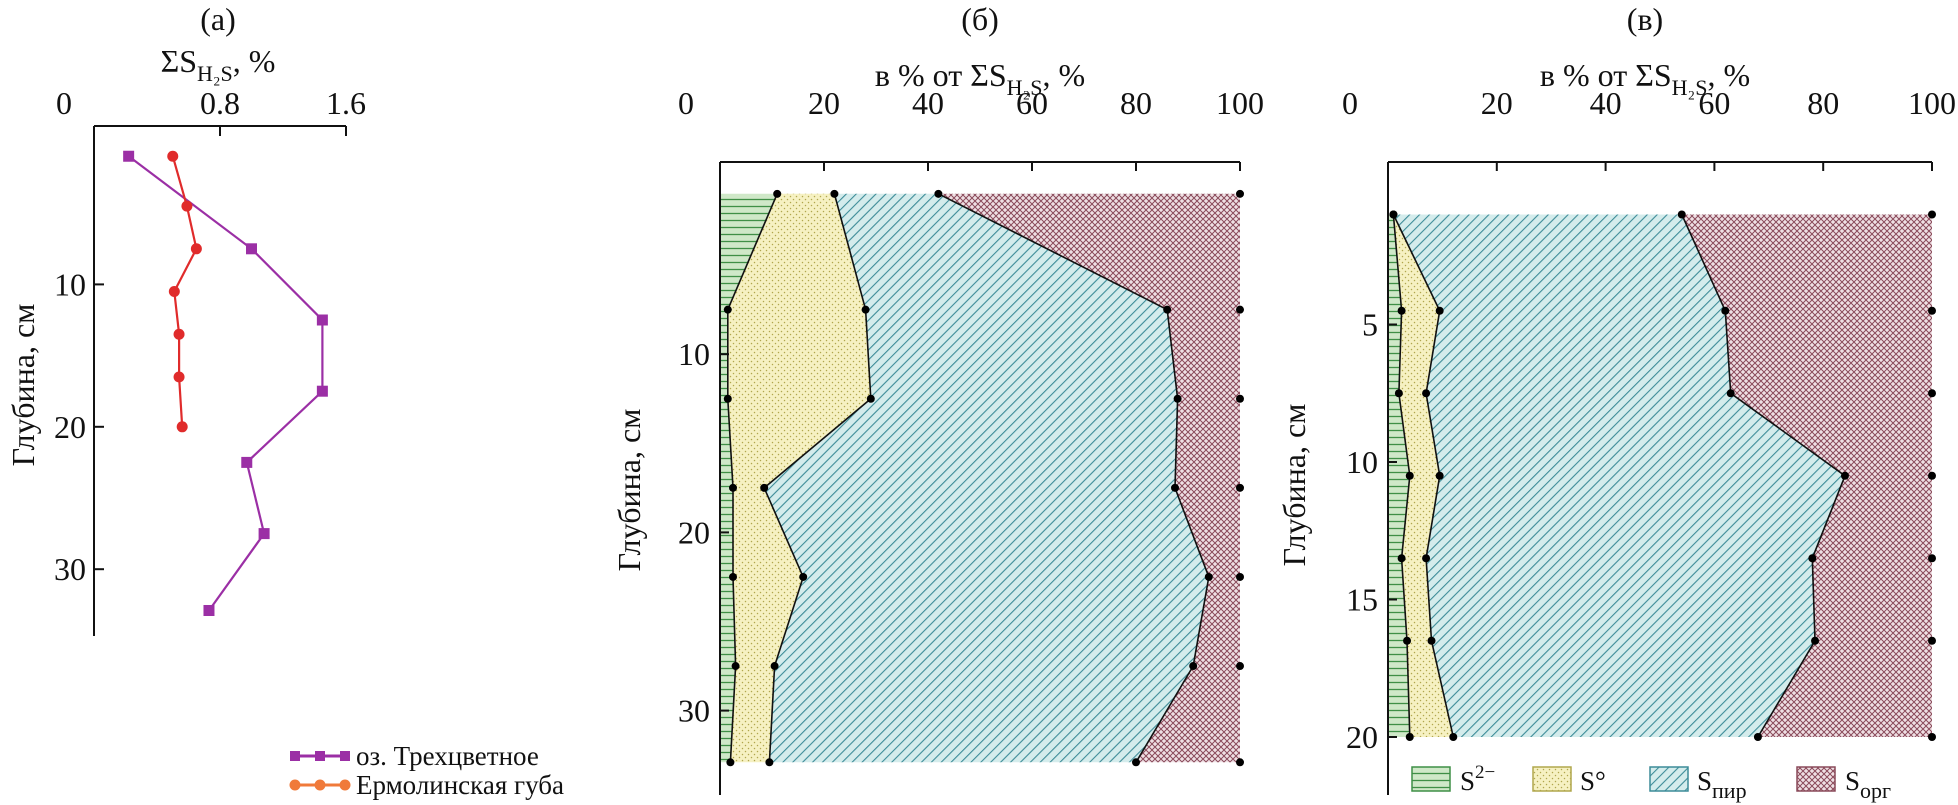 Image resolution: width=1958 pixels, height=805 pixels. What do you see at coordinates (1370, 325) in the screenshot?
I see `pc-y-tick-label: 5` at bounding box center [1370, 325].